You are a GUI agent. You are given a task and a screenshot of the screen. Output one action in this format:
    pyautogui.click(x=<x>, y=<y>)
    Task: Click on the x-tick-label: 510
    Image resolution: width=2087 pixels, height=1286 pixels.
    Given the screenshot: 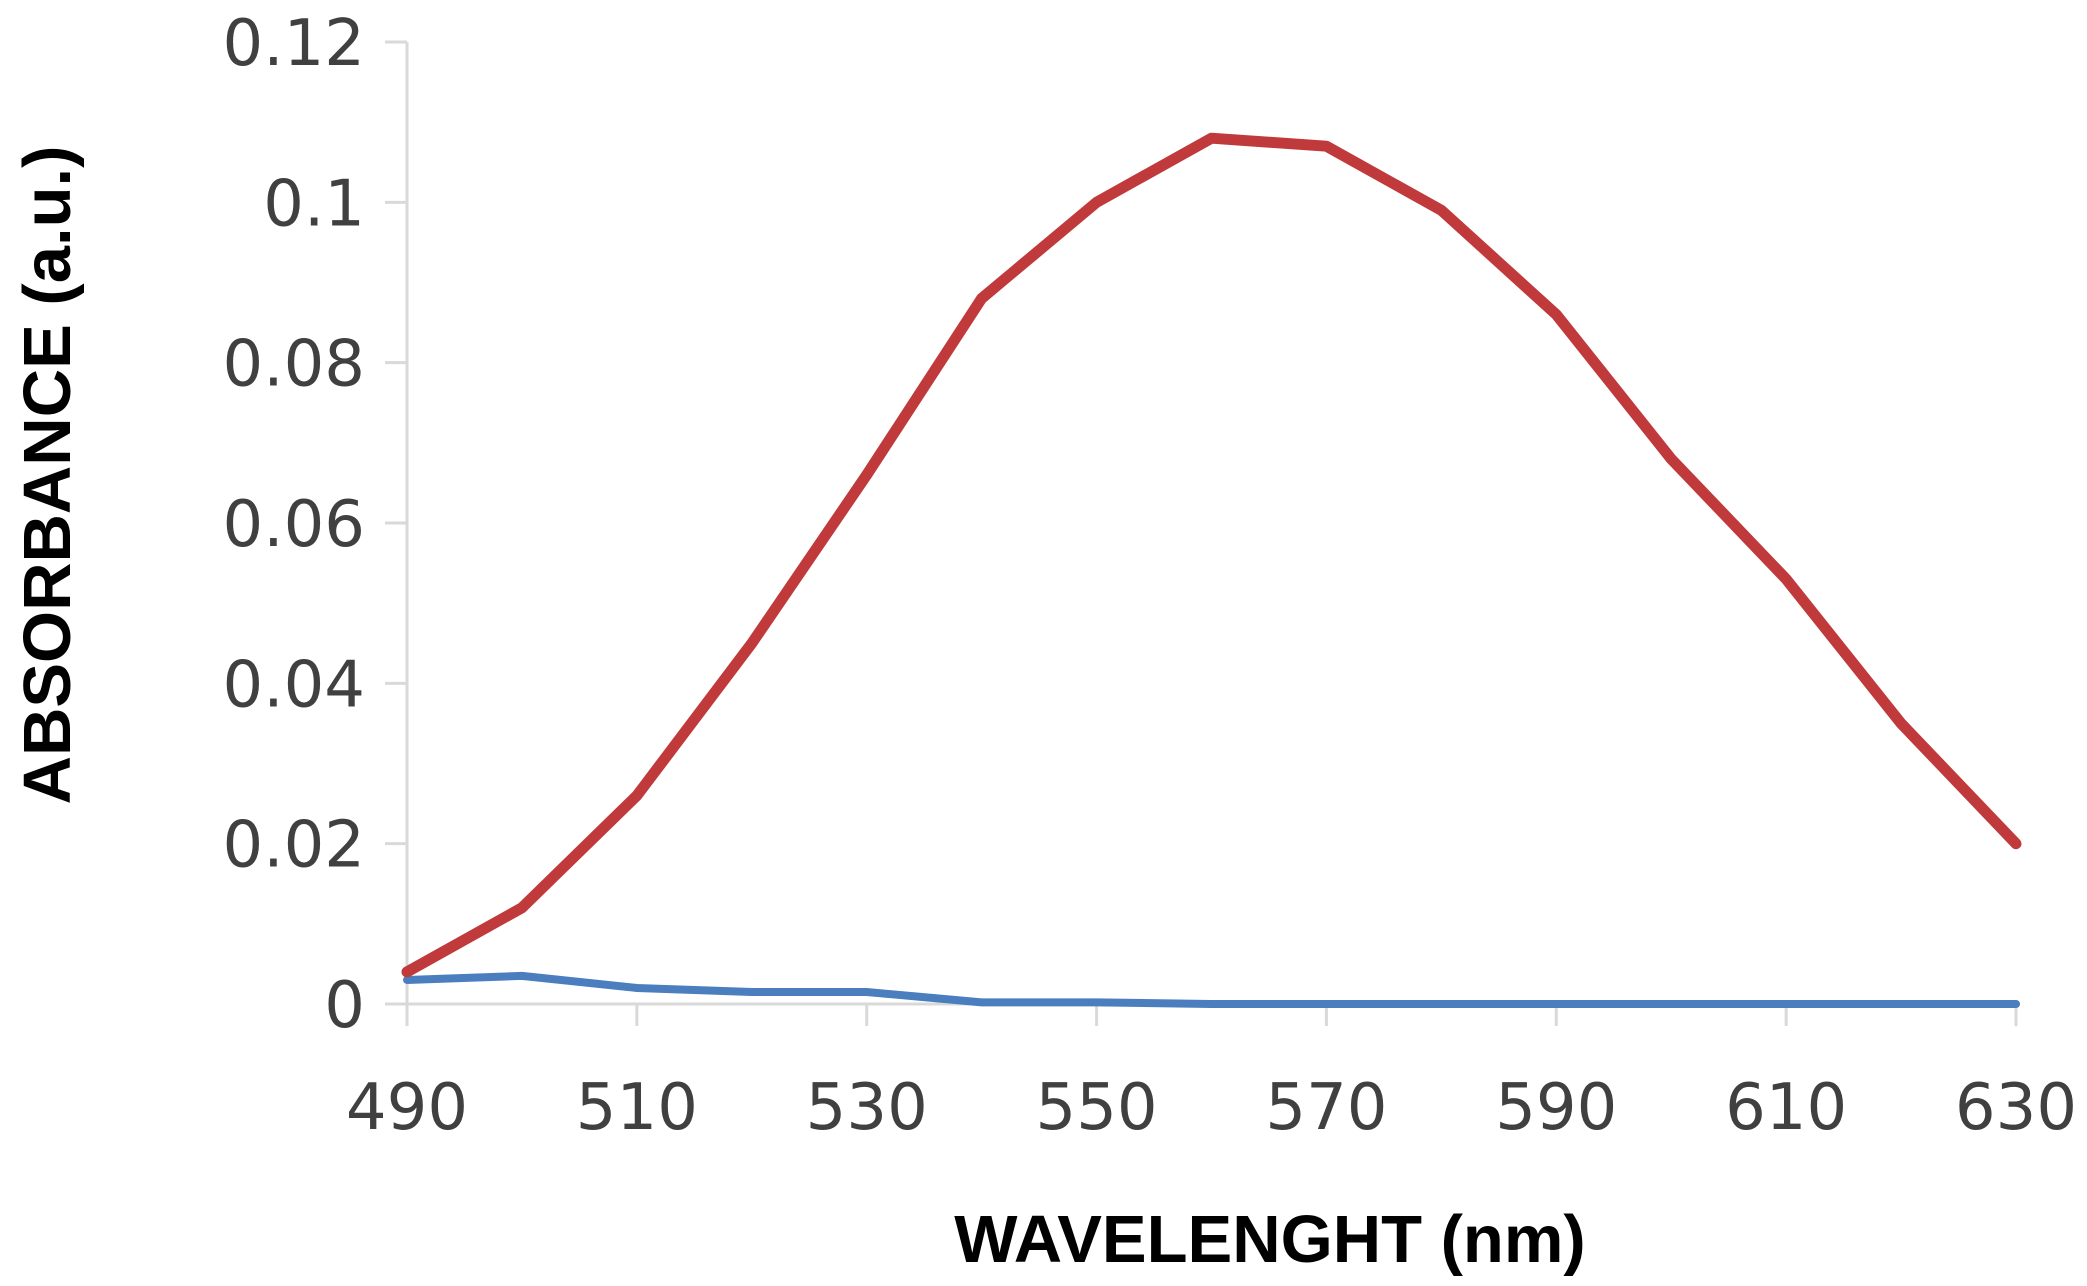 What is the action you would take?
    pyautogui.click(x=637, y=1108)
    